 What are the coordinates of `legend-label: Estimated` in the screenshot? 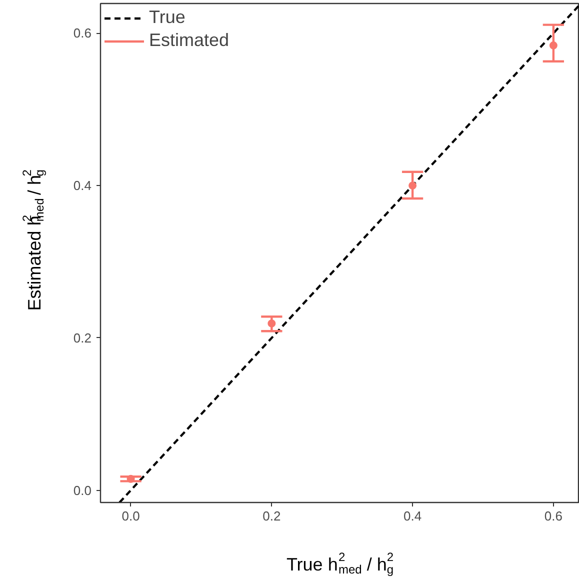 It's located at (189, 40).